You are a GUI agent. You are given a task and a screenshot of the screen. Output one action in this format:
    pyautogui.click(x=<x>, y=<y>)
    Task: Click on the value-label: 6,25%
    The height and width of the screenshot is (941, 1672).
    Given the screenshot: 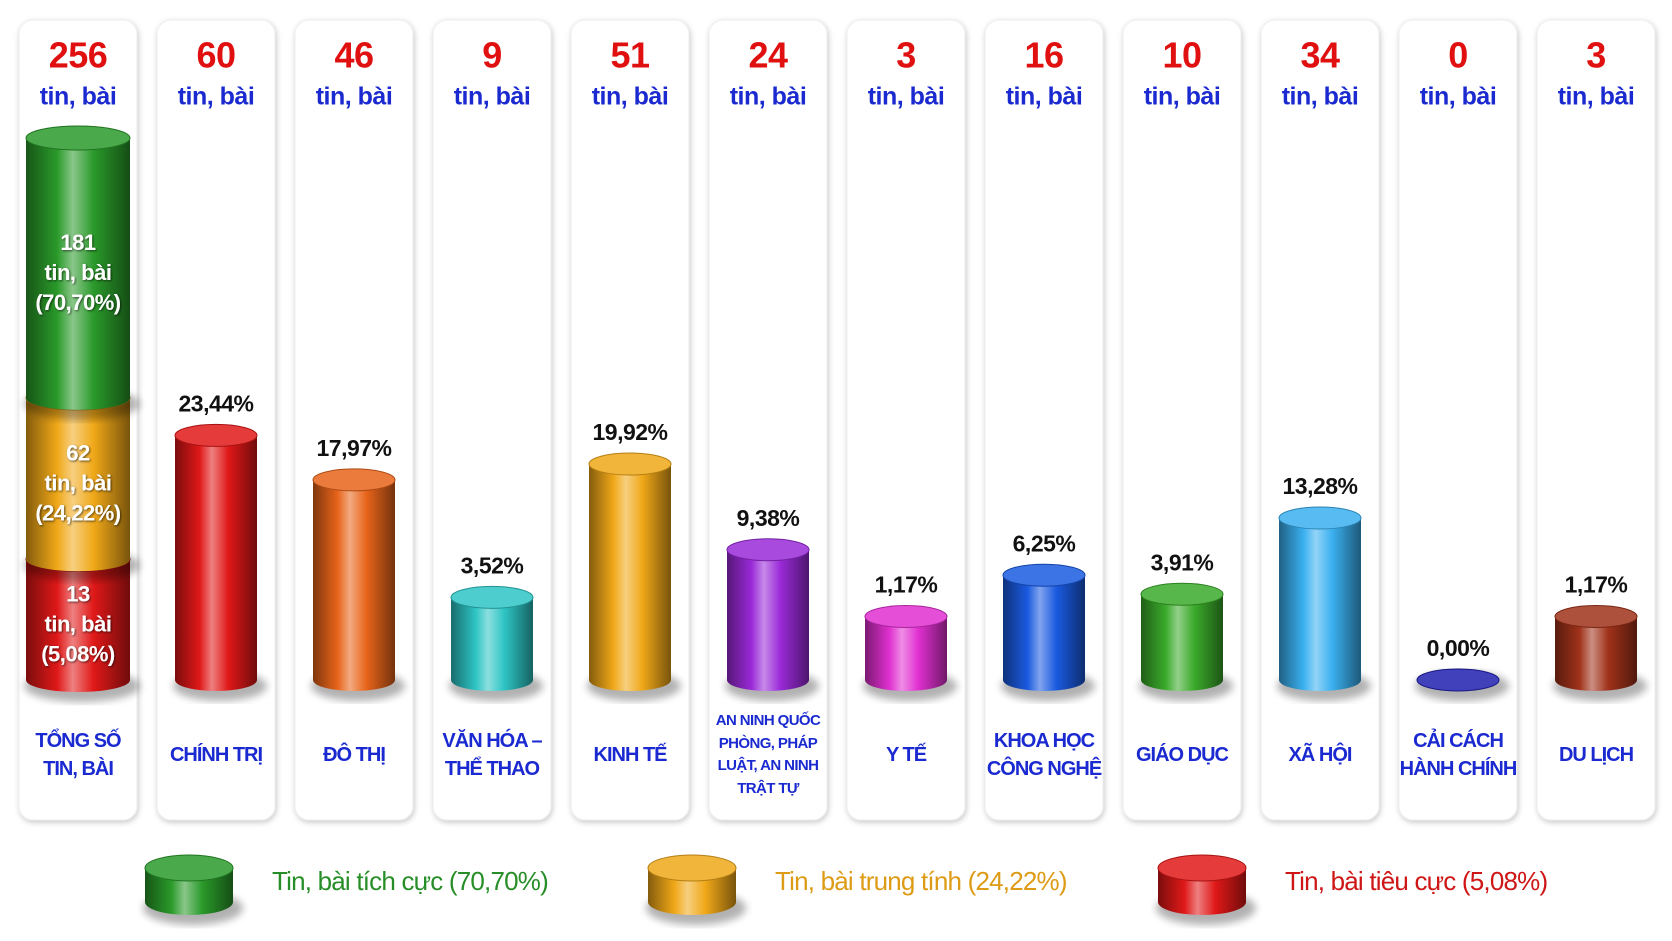 What is the action you would take?
    pyautogui.click(x=1044, y=543)
    